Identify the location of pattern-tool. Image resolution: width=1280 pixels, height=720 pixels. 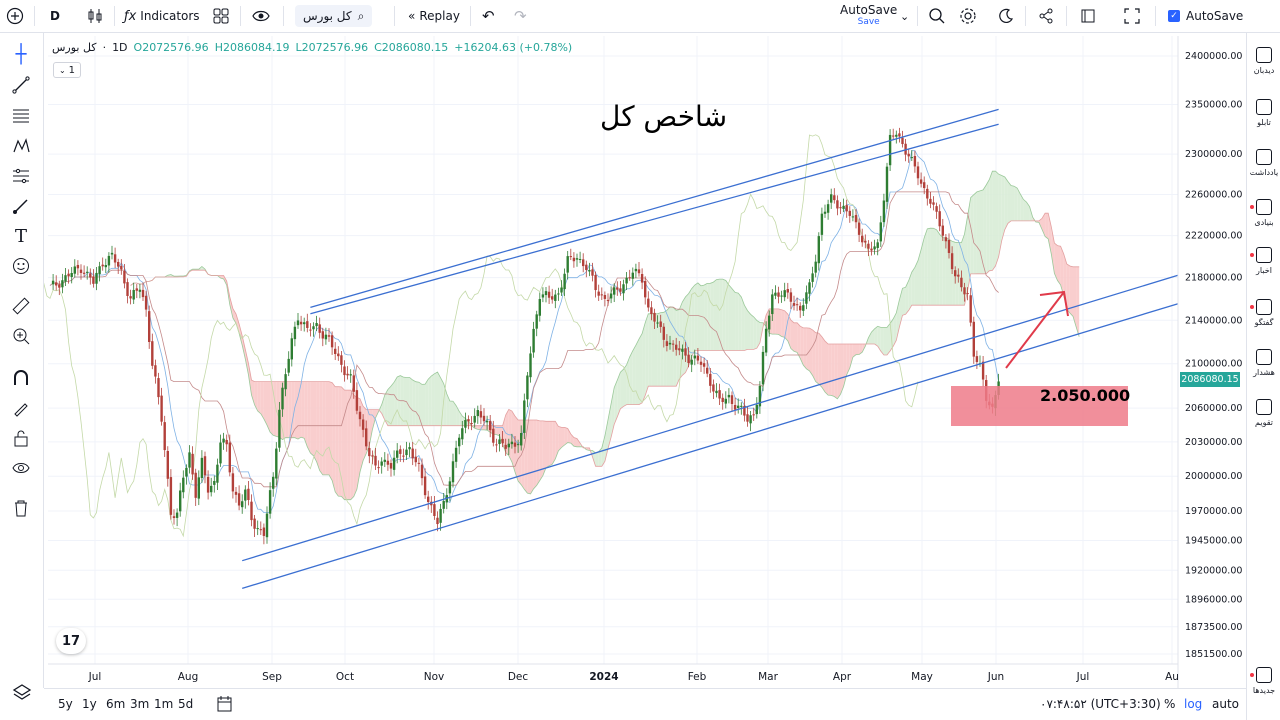
(21, 146).